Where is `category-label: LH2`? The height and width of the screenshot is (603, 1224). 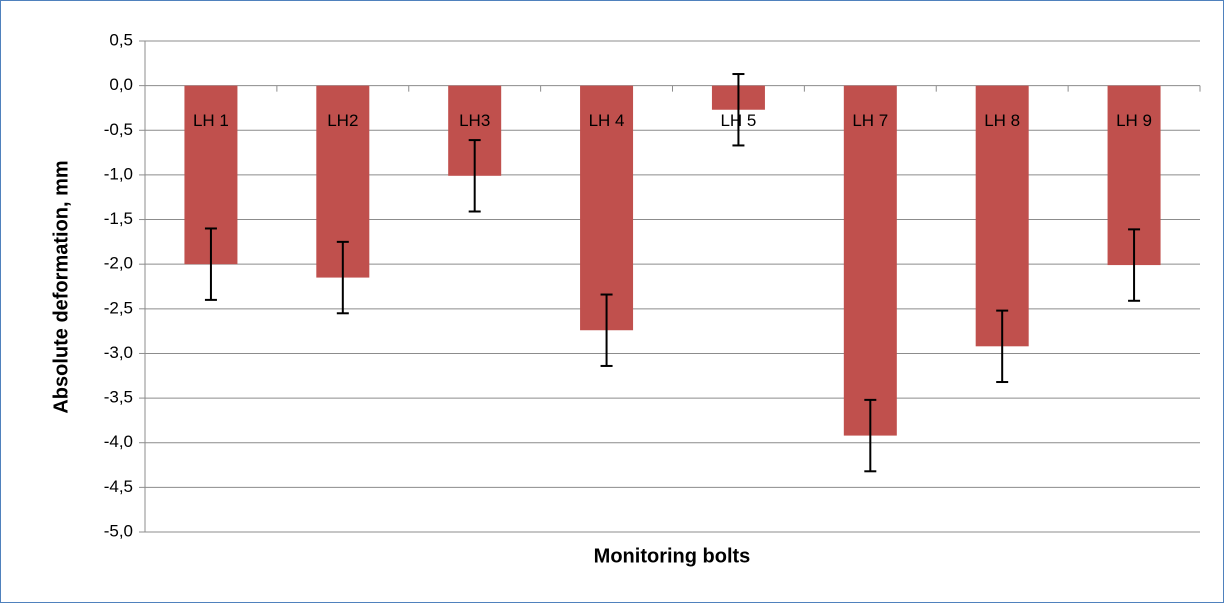 category-label: LH2 is located at coordinates (342, 120).